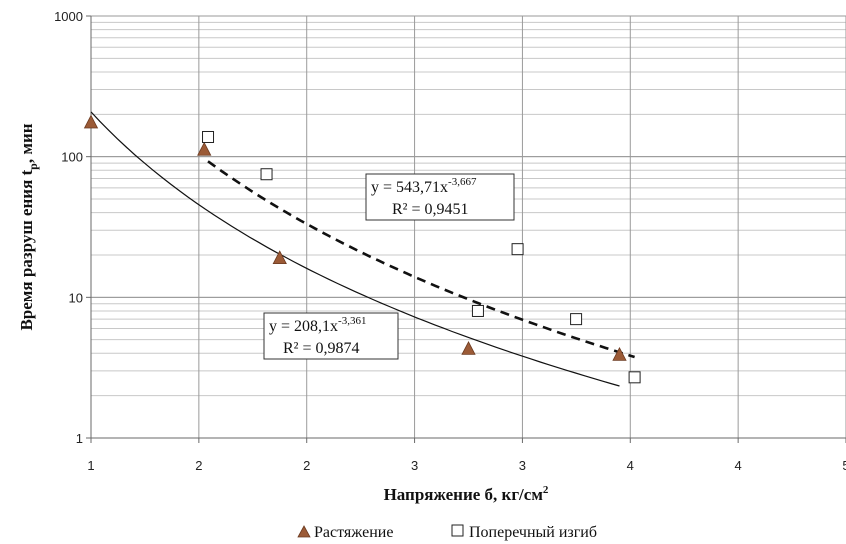  I want to click on equation-box-tension: y = 208,1x-3,361 R² = 0,9874, so click(331, 336).